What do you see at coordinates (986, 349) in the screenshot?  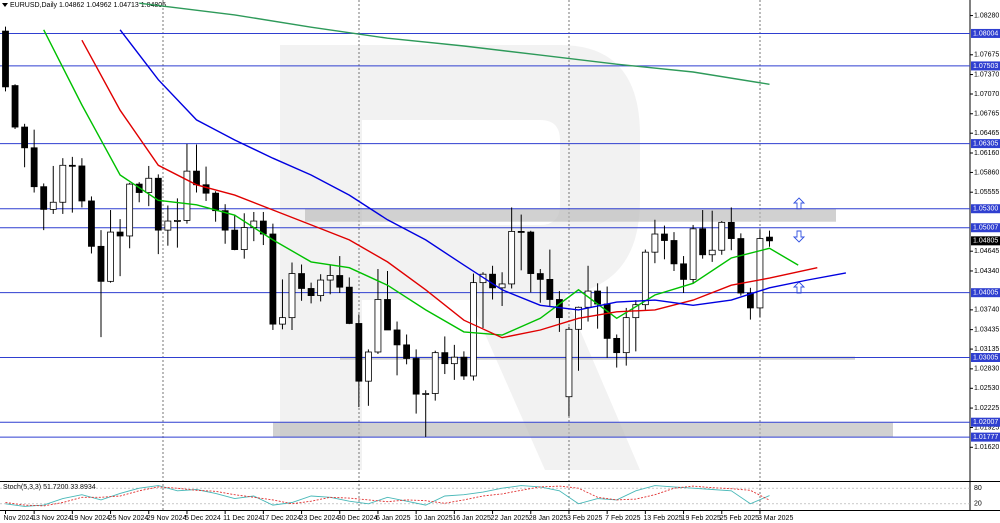 I see `y-tick-label: 1.03135` at bounding box center [986, 349].